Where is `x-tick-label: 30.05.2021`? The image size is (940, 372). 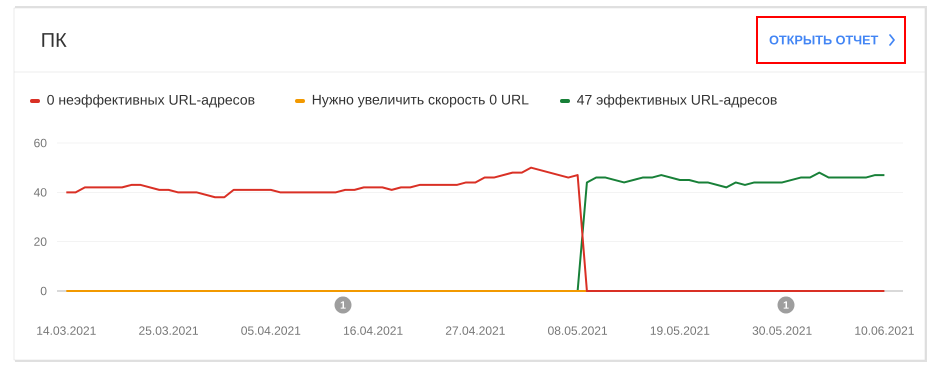 x-tick-label: 30.05.2021 is located at coordinates (782, 330).